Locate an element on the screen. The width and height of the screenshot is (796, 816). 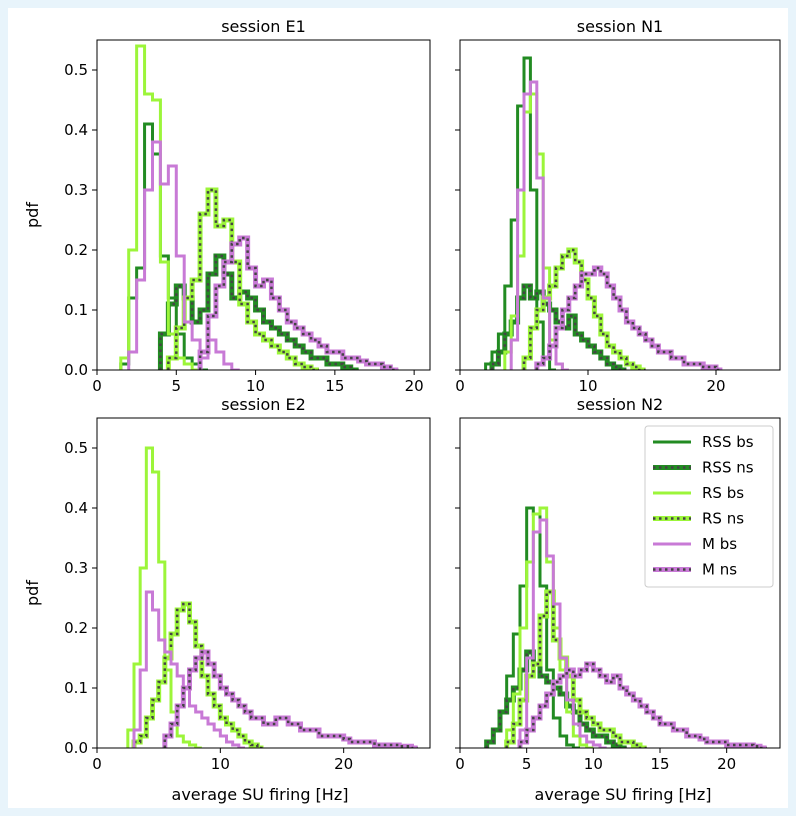
y-axis-label-top: pdf is located at coordinates (32, 215).